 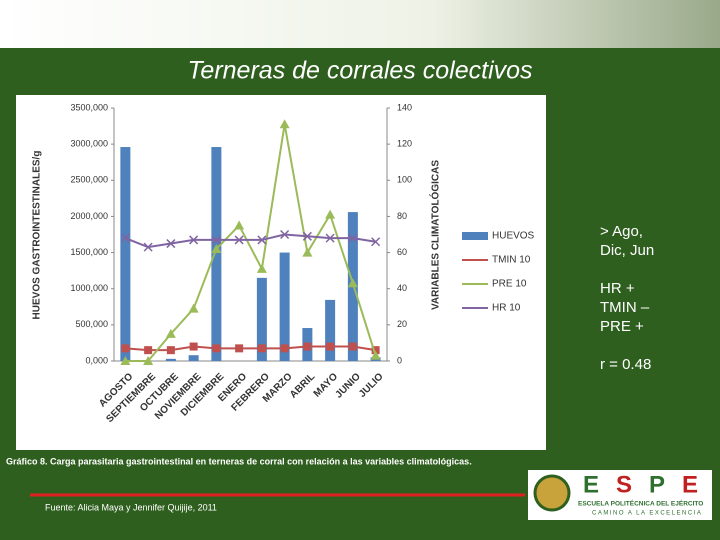 I want to click on y-tick-label: 1500,000, so click(x=89, y=252).